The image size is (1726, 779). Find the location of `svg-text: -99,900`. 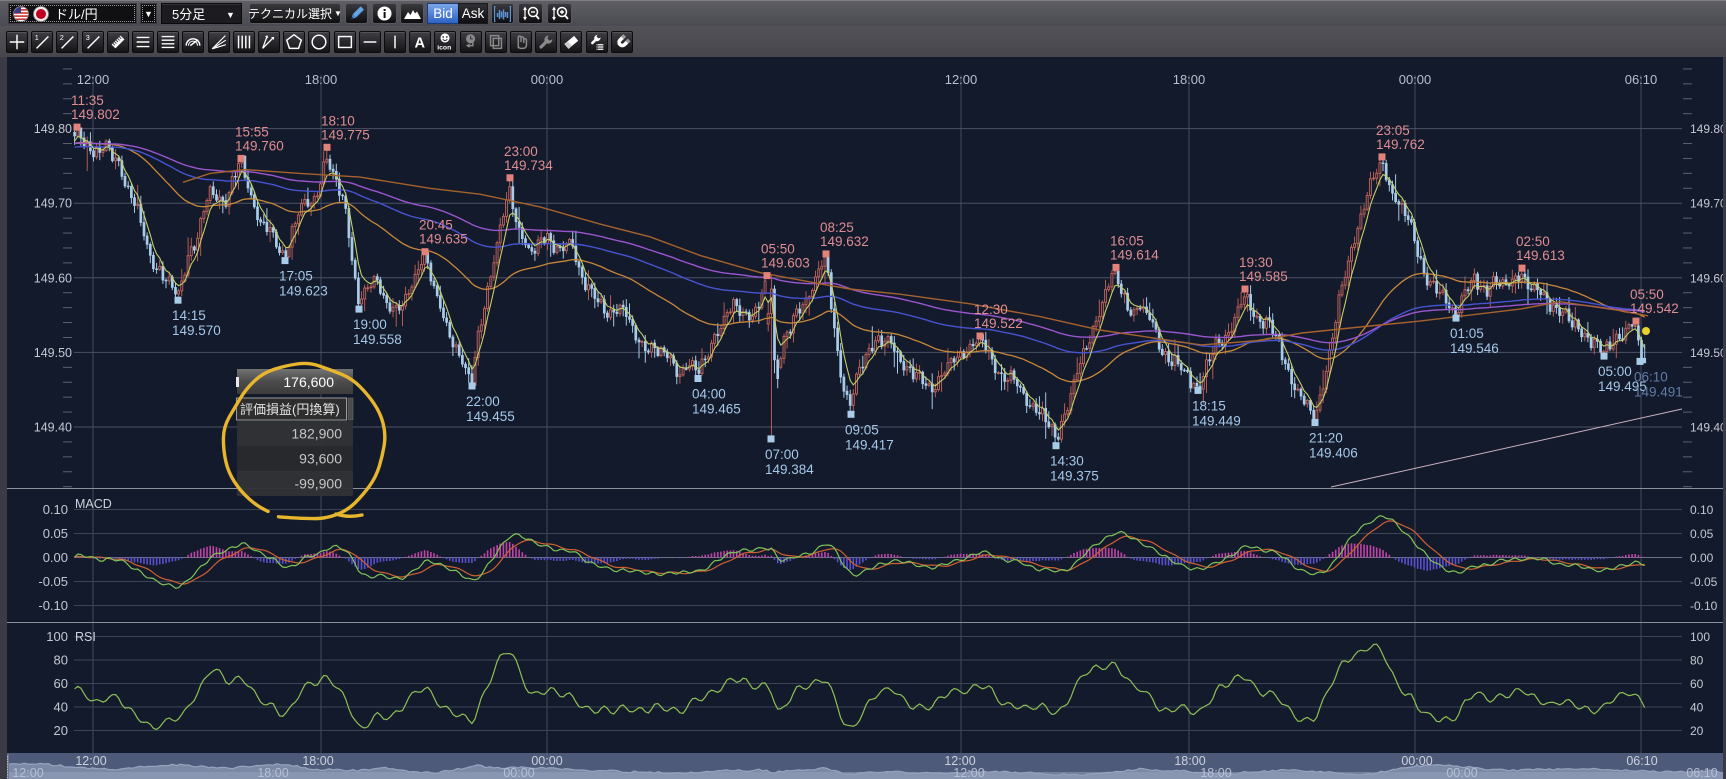

svg-text: -99,900 is located at coordinates (319, 484).